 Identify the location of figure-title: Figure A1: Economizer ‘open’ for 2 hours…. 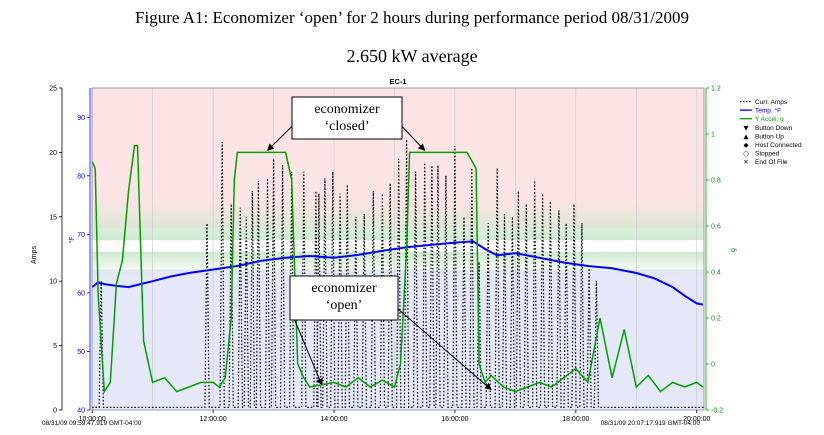
(412, 17).